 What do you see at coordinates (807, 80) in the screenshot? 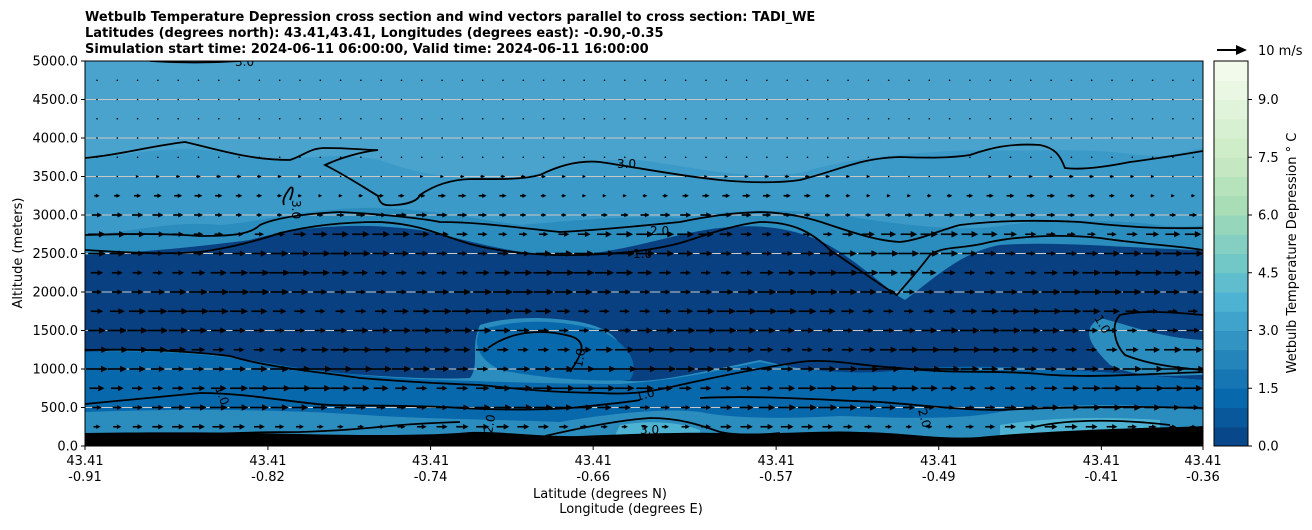
I see `wind-arrow-r0-c35` at bounding box center [807, 80].